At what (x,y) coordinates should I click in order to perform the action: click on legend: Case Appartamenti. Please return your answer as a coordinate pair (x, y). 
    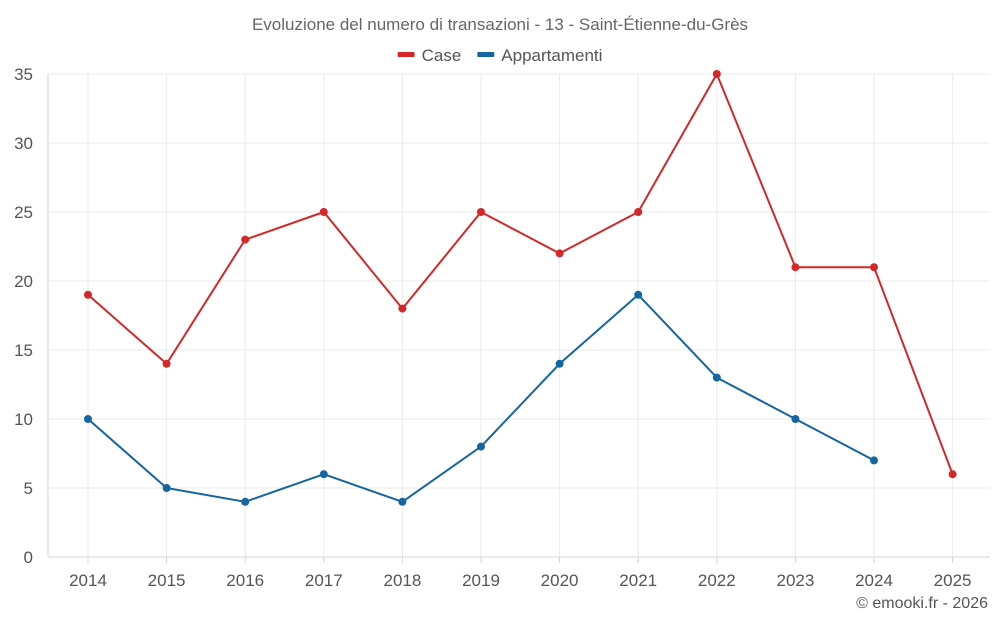
    Looking at the image, I should click on (499, 55).